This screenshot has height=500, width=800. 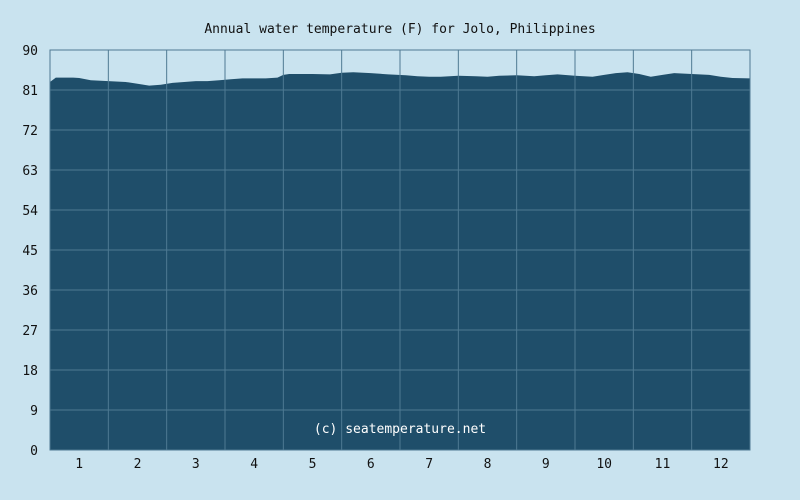 What do you see at coordinates (313, 464) in the screenshot?
I see `x-tick-label: 5` at bounding box center [313, 464].